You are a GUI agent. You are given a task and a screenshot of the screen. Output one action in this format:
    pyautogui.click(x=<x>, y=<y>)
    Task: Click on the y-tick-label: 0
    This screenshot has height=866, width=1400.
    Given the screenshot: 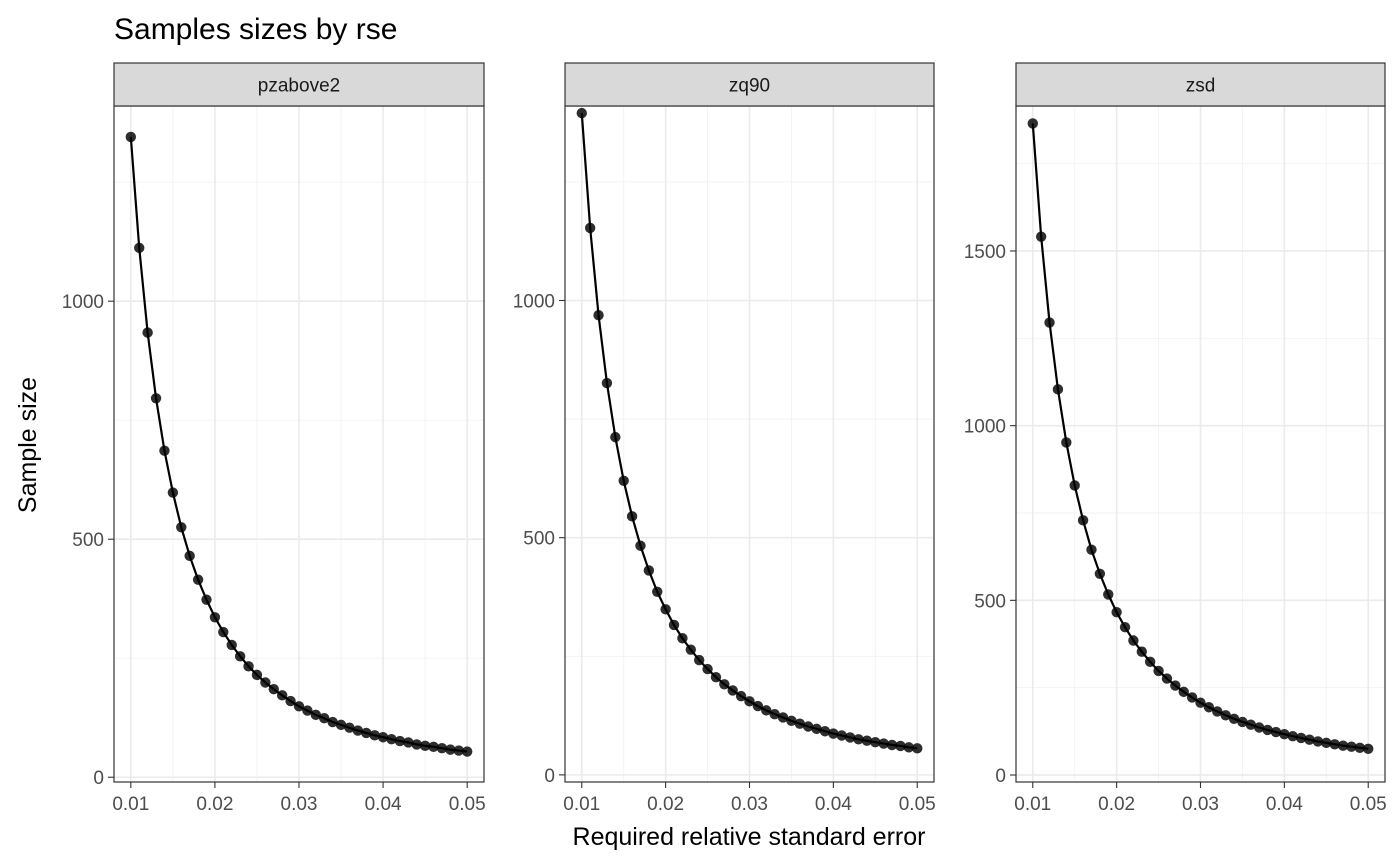 What is the action you would take?
    pyautogui.click(x=1000, y=776)
    